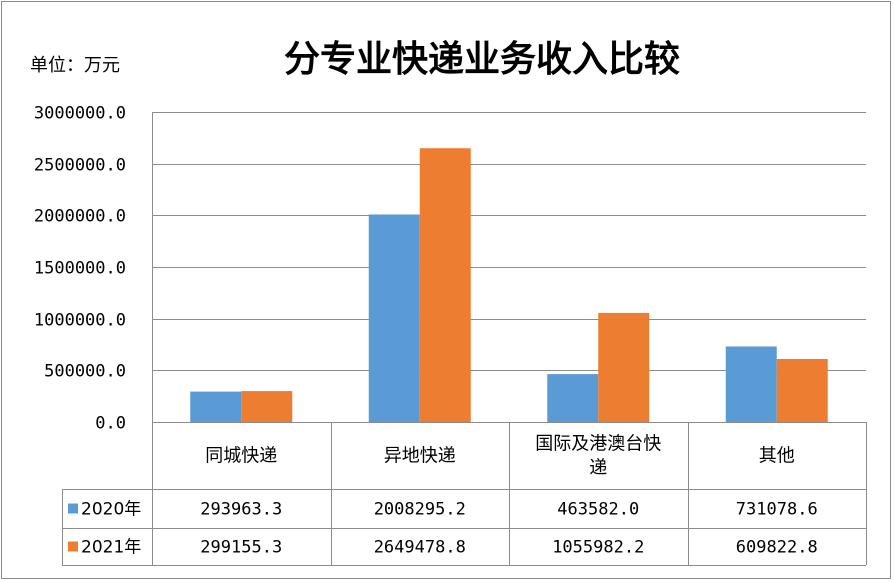 This screenshot has width=894, height=582. Describe the element at coordinates (80, 166) in the screenshot. I see `y-tick-label: 2500000.0` at that location.